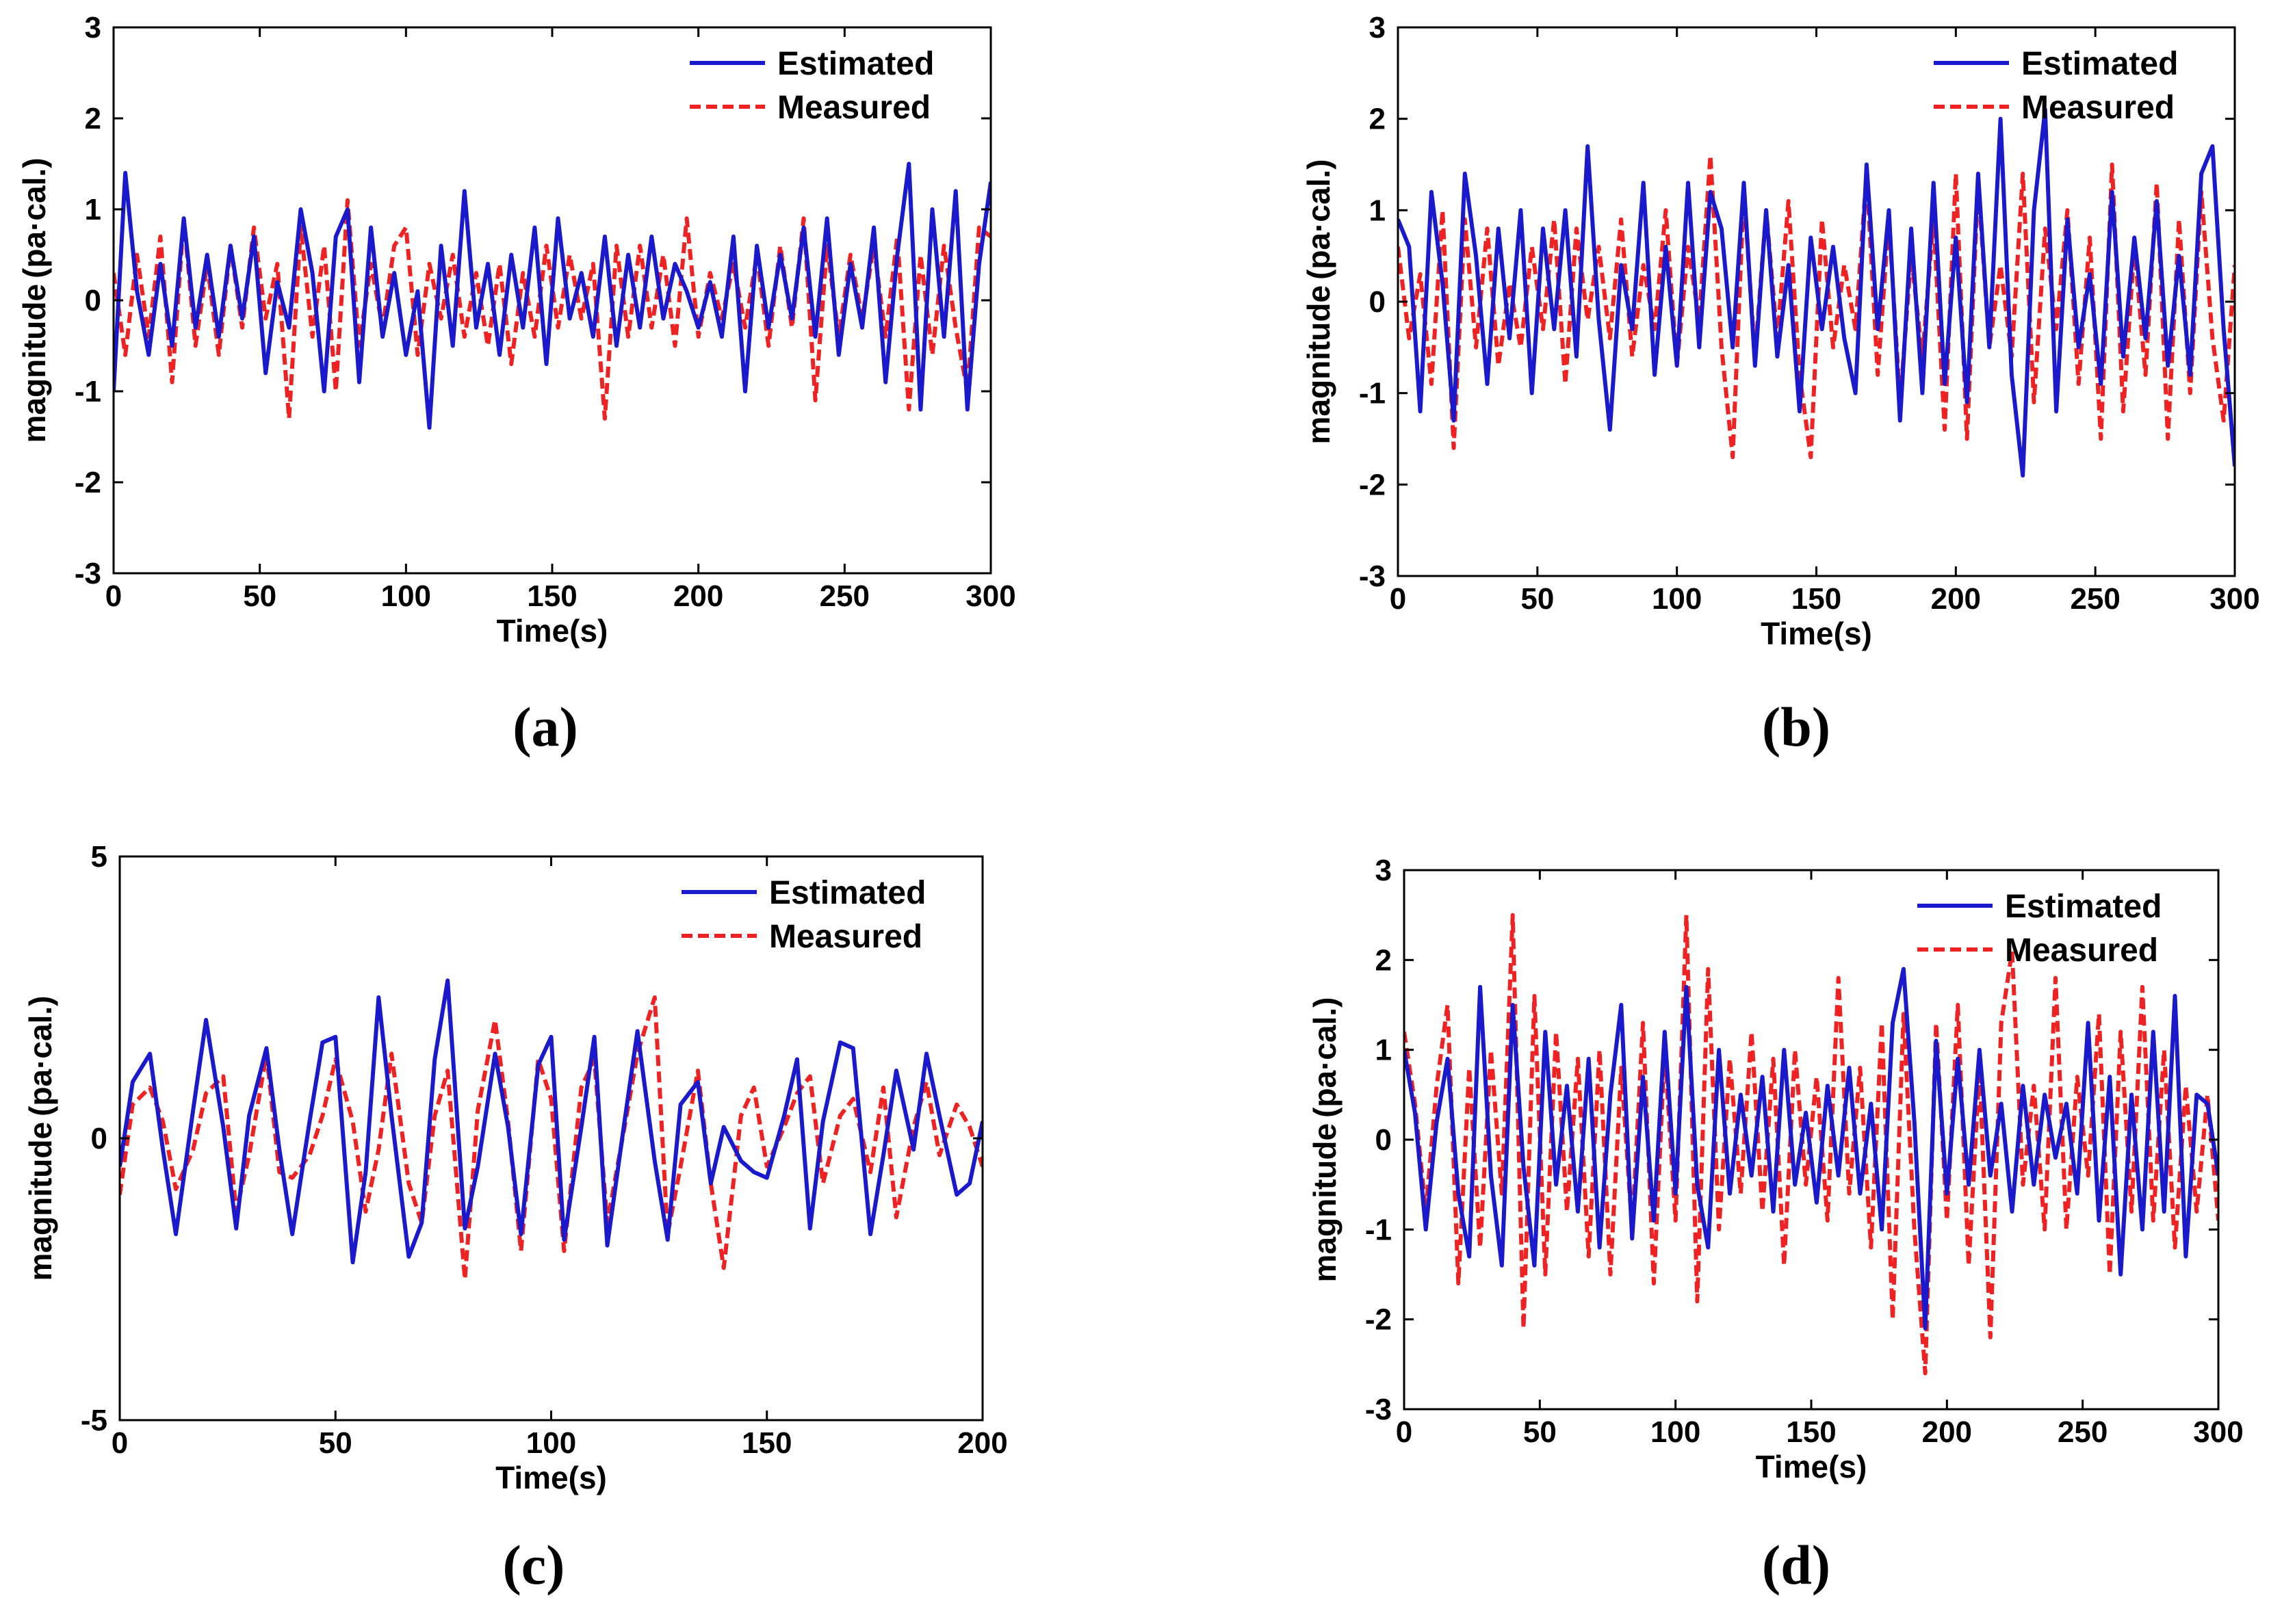  What do you see at coordinates (545, 727) in the screenshot?
I see `panel-caption: (a)` at bounding box center [545, 727].